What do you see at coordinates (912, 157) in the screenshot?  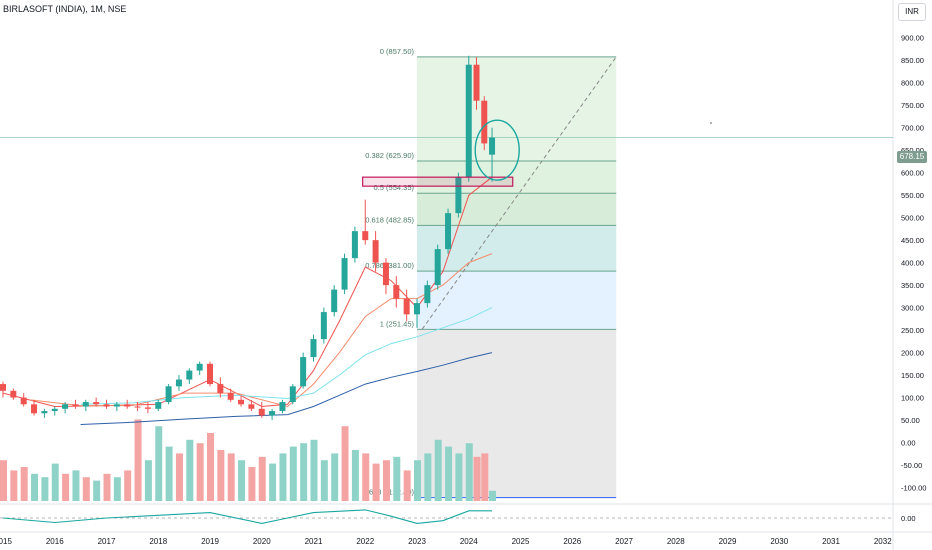 I see `current-price-tag: 678.15` at bounding box center [912, 157].